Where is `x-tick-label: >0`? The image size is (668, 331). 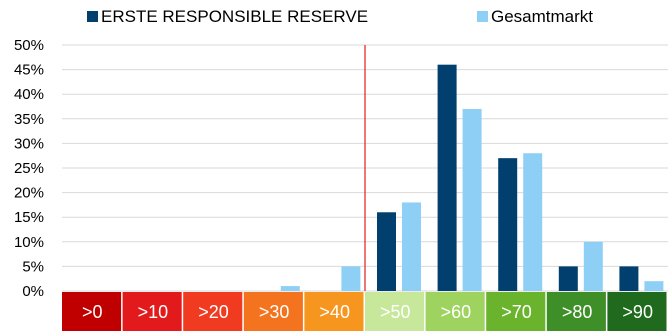 x-tick-label: >0 is located at coordinates (92, 312).